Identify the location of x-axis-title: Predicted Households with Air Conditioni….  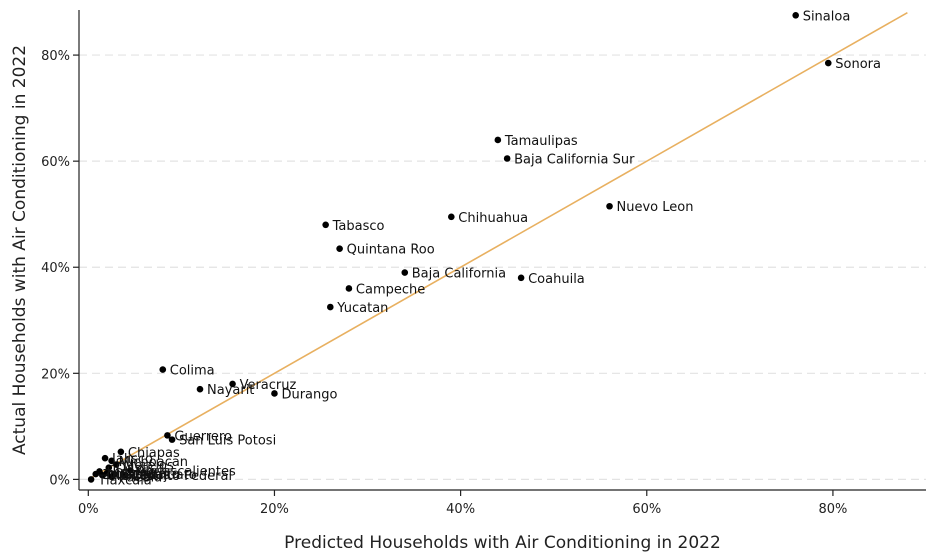
(502, 543).